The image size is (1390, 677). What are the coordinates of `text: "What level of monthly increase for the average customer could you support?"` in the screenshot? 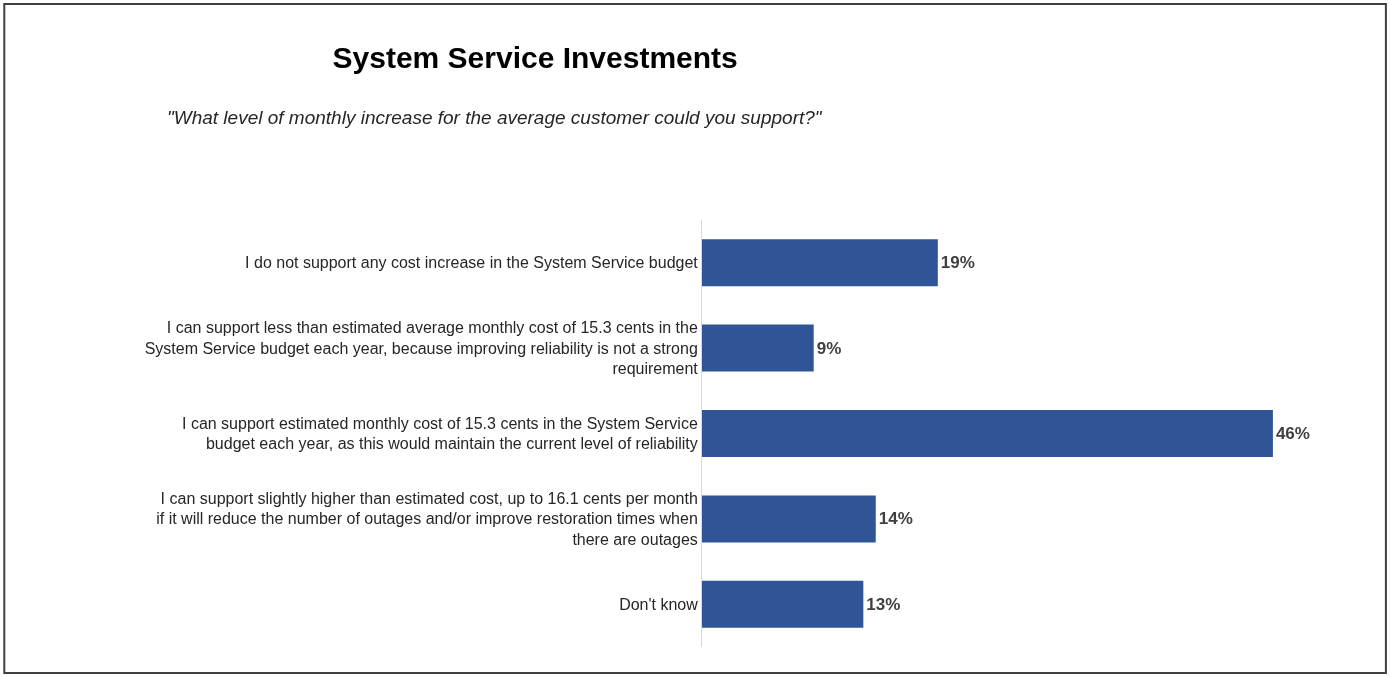 It's located at (495, 117).